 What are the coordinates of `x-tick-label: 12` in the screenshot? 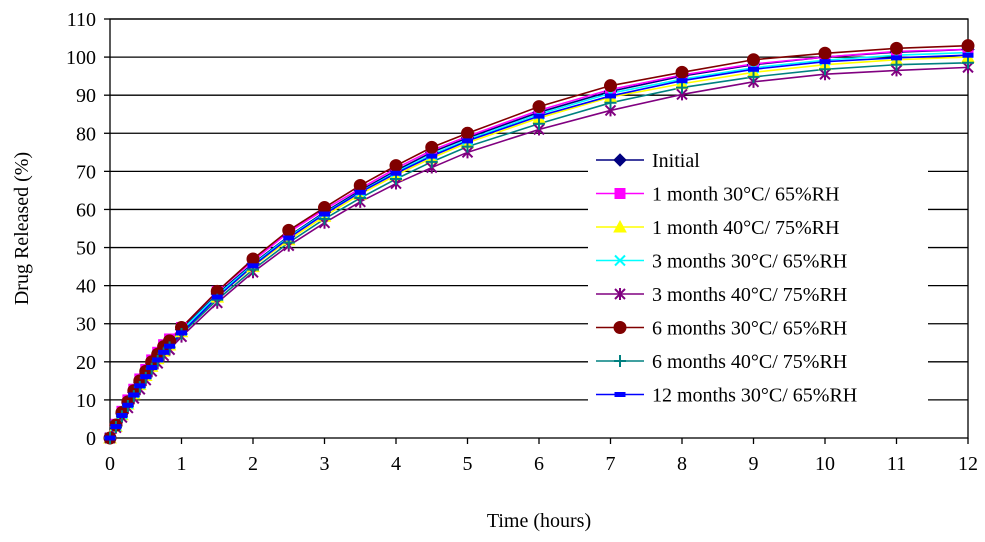 It's located at (968, 464).